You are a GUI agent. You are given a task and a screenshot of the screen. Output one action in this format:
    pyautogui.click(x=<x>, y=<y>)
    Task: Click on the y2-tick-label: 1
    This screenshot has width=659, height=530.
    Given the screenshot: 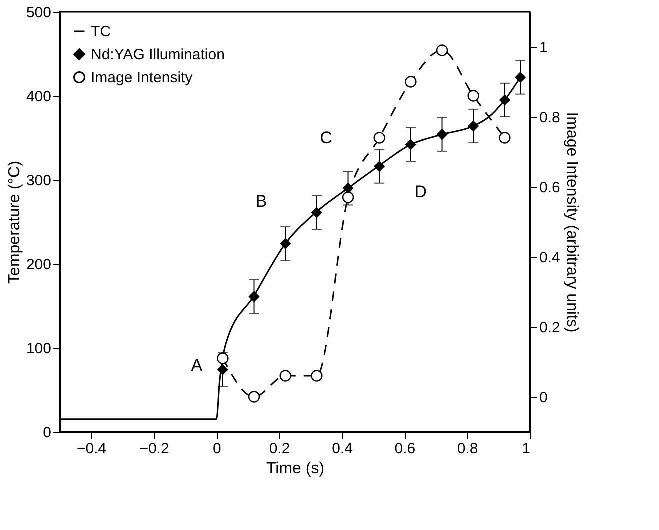 What is the action you would take?
    pyautogui.click(x=544, y=48)
    